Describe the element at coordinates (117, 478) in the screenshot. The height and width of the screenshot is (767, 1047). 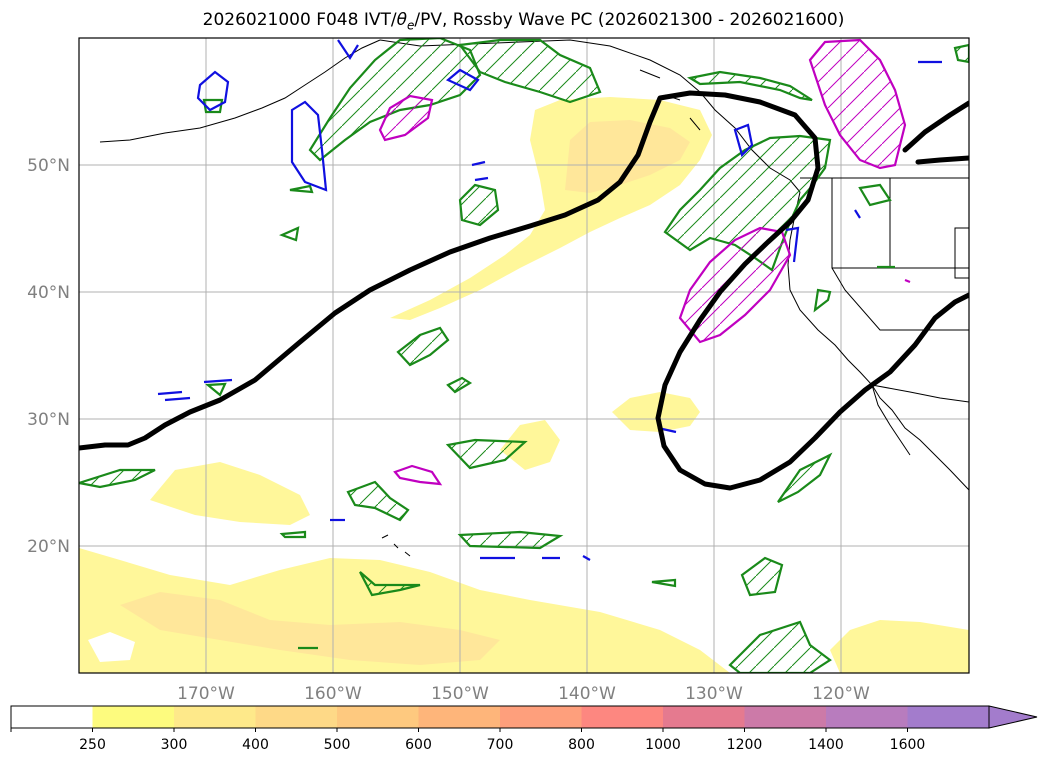
I see `green-contour-west-band` at that location.